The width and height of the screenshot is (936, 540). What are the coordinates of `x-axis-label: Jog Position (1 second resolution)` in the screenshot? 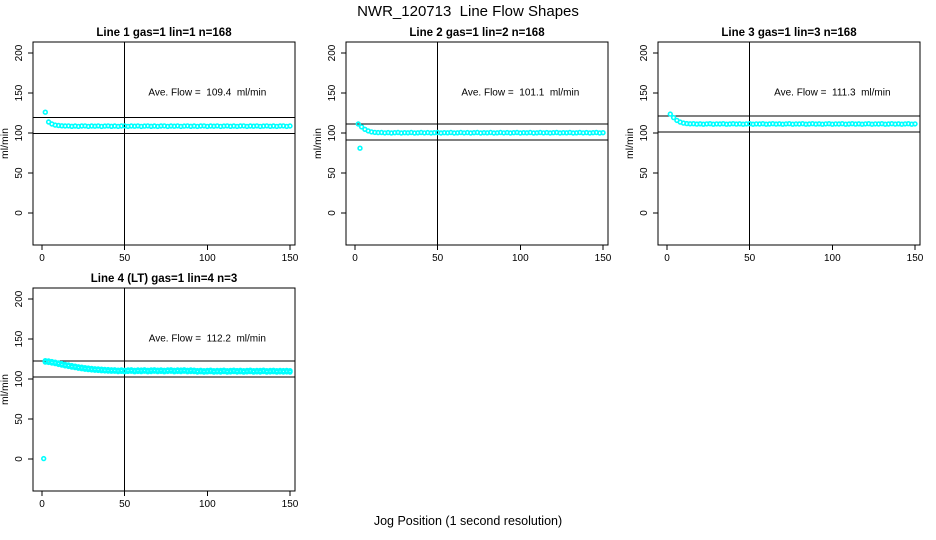 It's located at (468, 521).